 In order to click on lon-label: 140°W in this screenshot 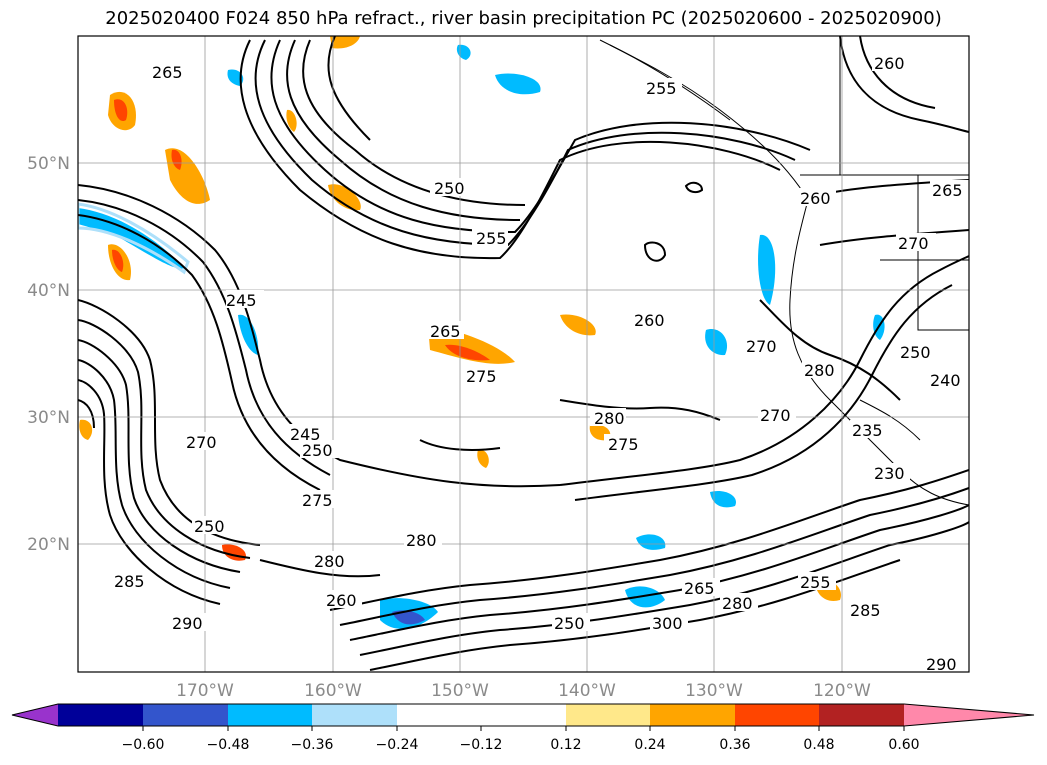, I will do `click(587, 691)`.